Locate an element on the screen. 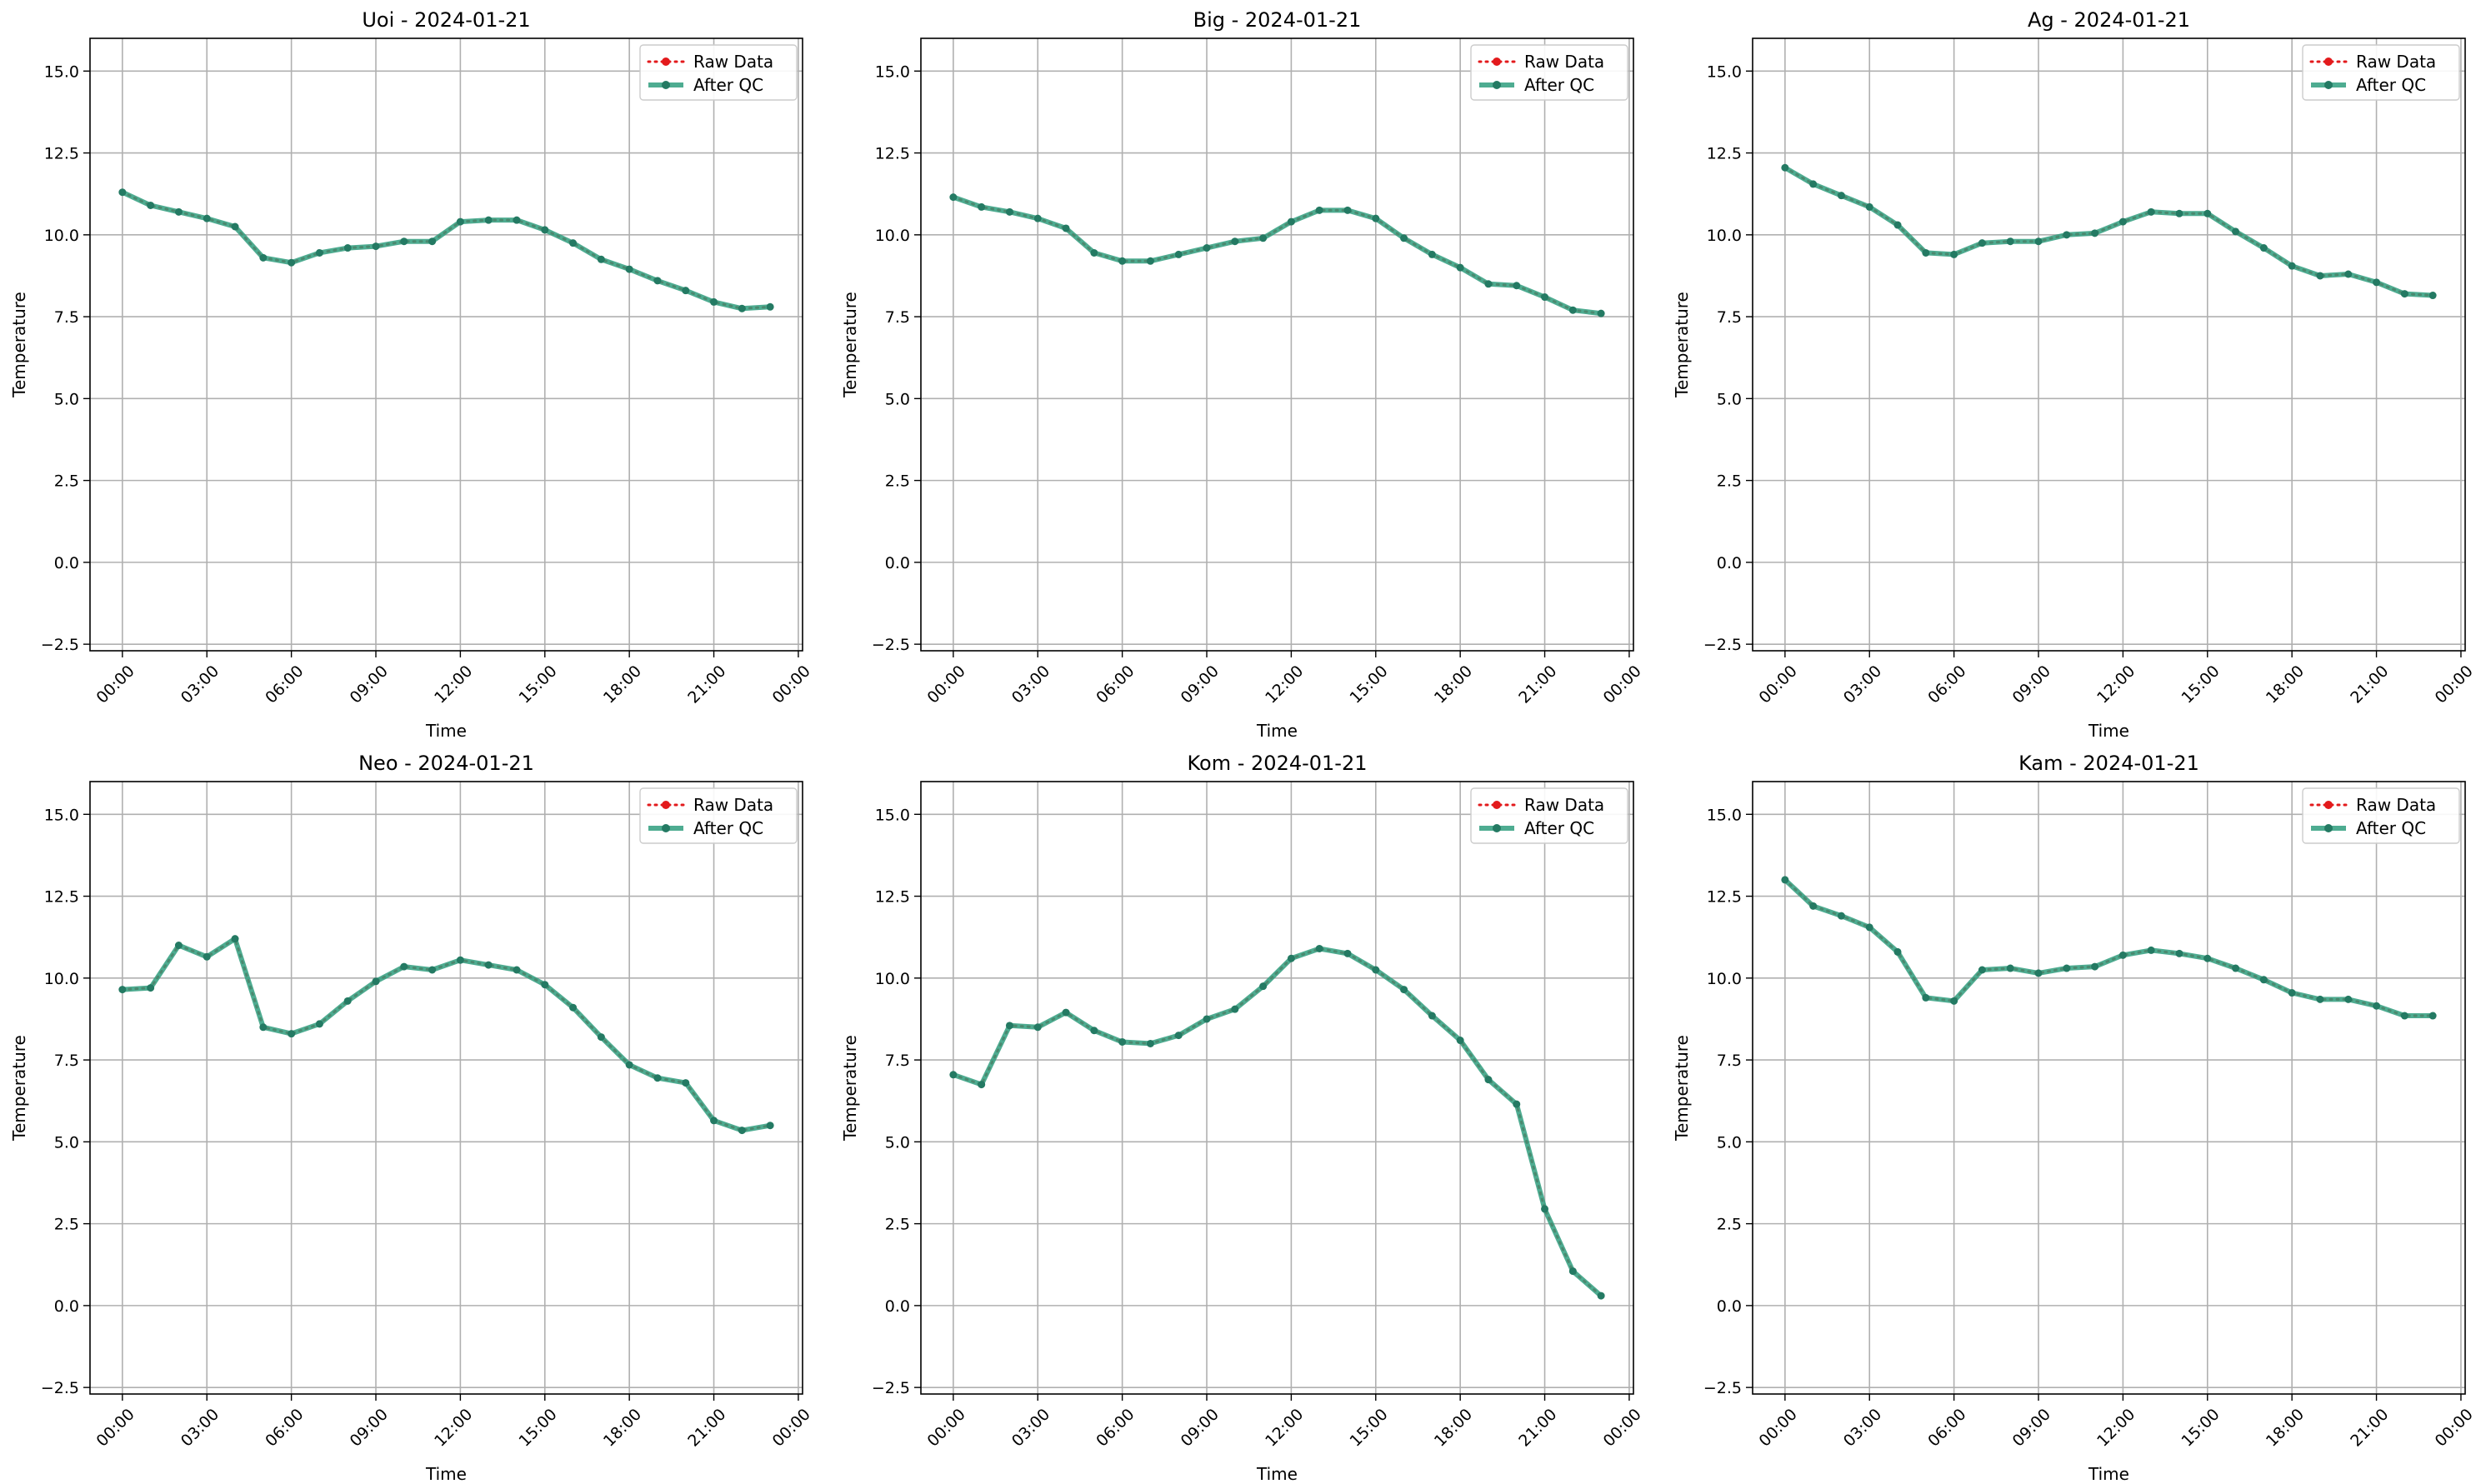 This screenshot has height=1484, width=2486. chart-title: Kom - 2024-01-21 is located at coordinates (1278, 764).